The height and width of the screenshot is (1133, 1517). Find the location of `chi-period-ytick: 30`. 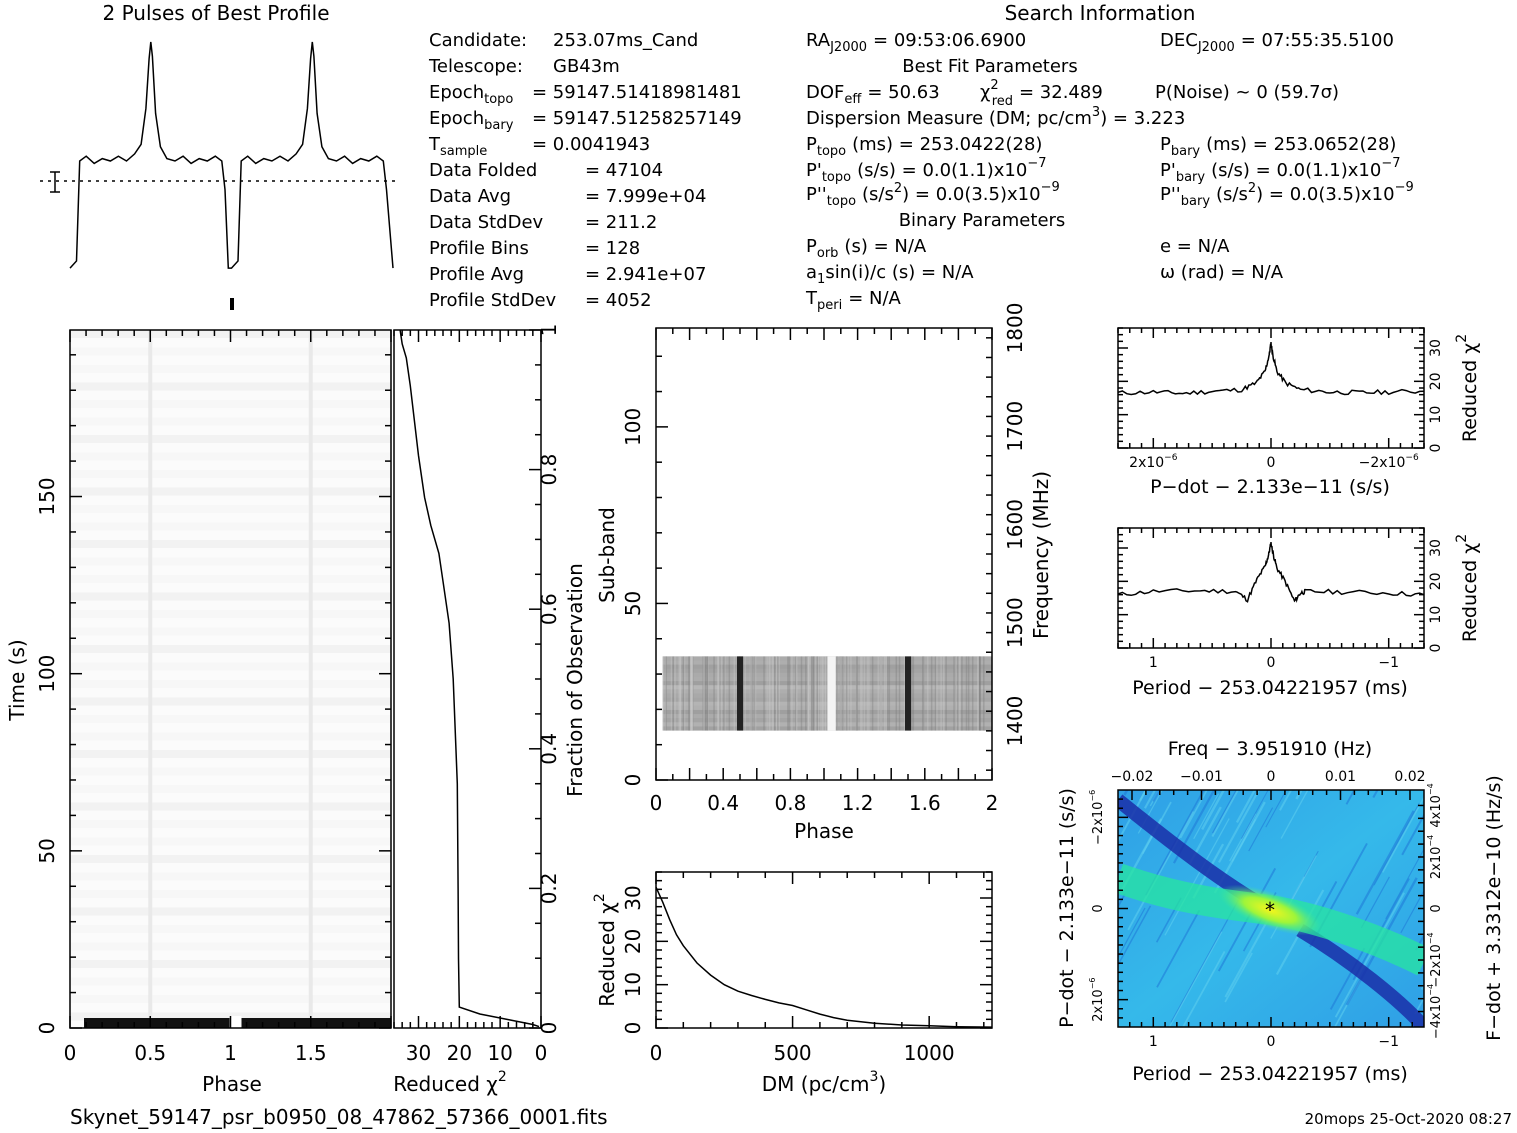

chi-period-ytick: 30 is located at coordinates (1436, 548).